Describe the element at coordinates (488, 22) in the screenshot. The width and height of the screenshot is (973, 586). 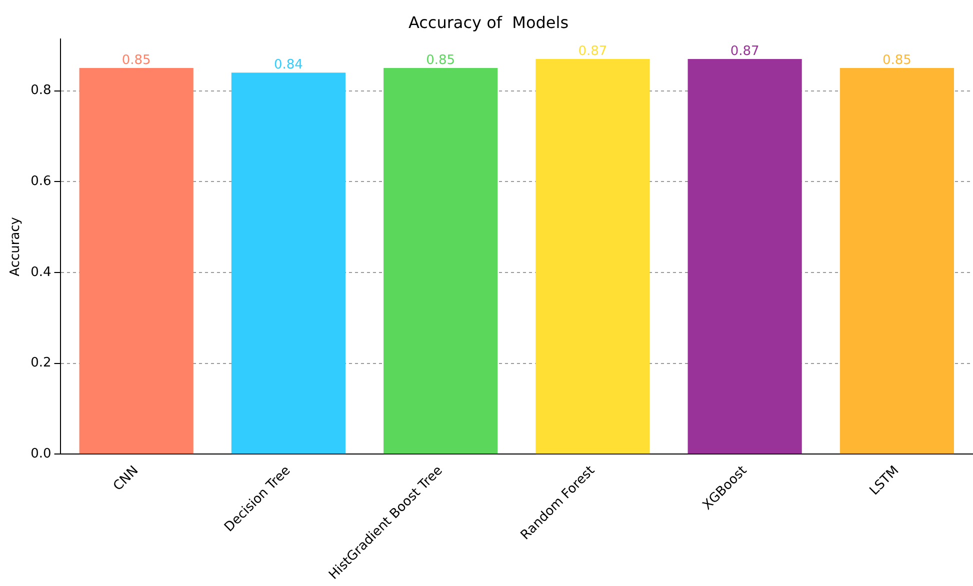
I see `chart-title: Accuracy of Models` at that location.